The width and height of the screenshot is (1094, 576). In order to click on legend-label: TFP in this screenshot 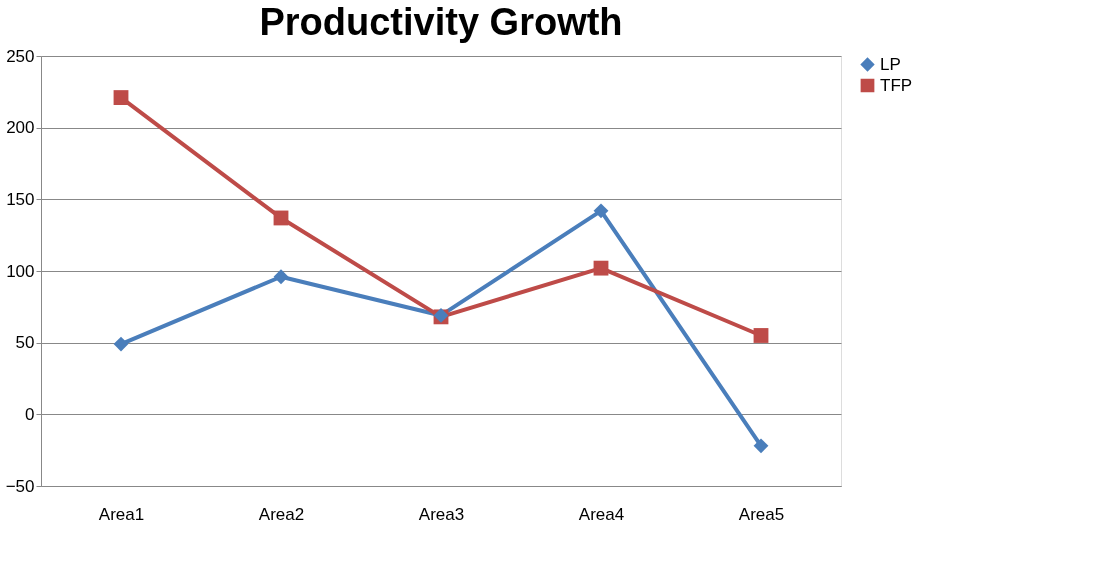, I will do `click(896, 85)`.